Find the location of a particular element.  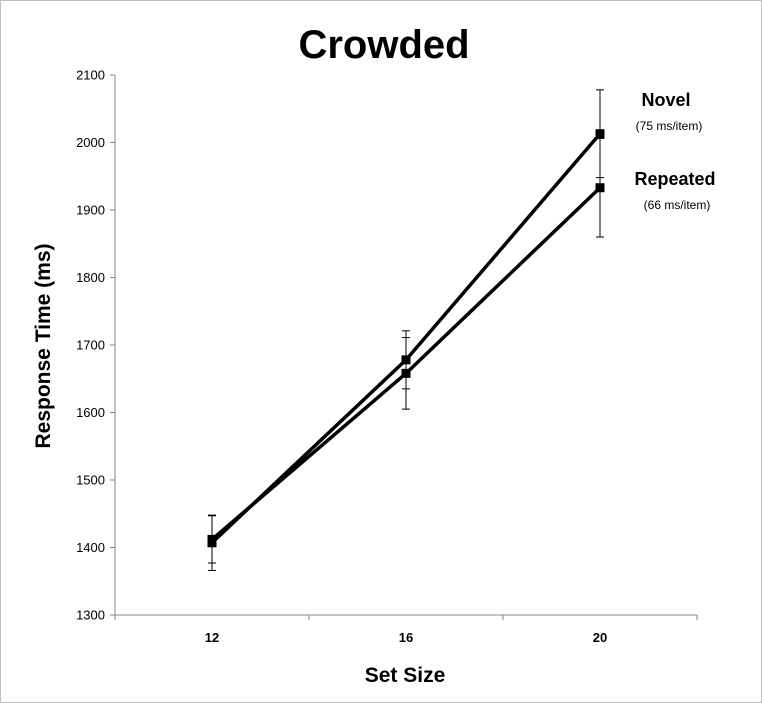

y-tick-label: 1800 is located at coordinates (90, 277).